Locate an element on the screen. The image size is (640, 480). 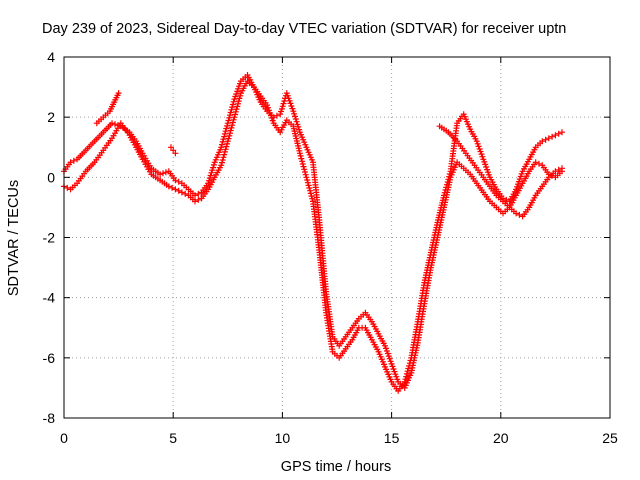
y-tick-label: -4 is located at coordinates (49, 298).